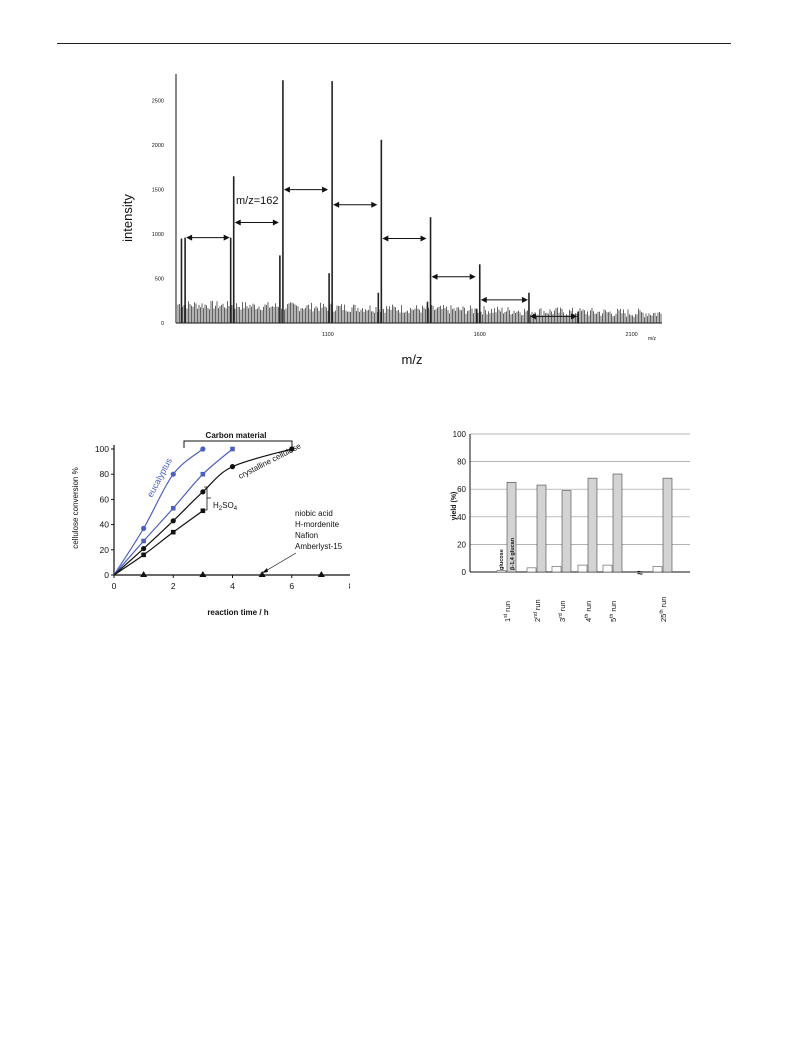  What do you see at coordinates (105, 474) in the screenshot?
I see `cc-y-tick-label-4: 80` at bounding box center [105, 474].